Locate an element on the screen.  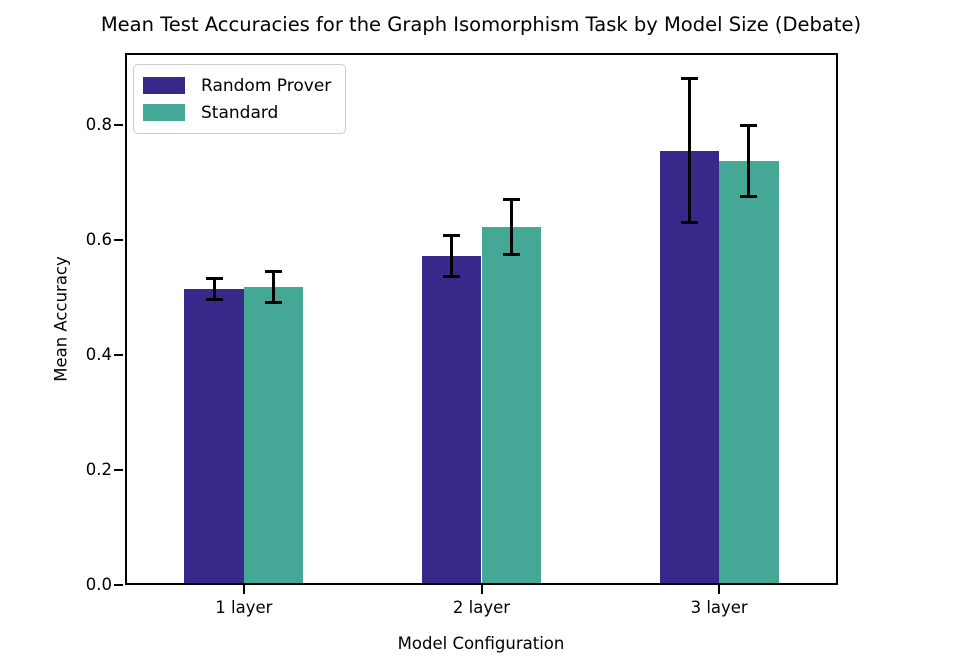
legend-item-standard: Standard is located at coordinates (237, 112).